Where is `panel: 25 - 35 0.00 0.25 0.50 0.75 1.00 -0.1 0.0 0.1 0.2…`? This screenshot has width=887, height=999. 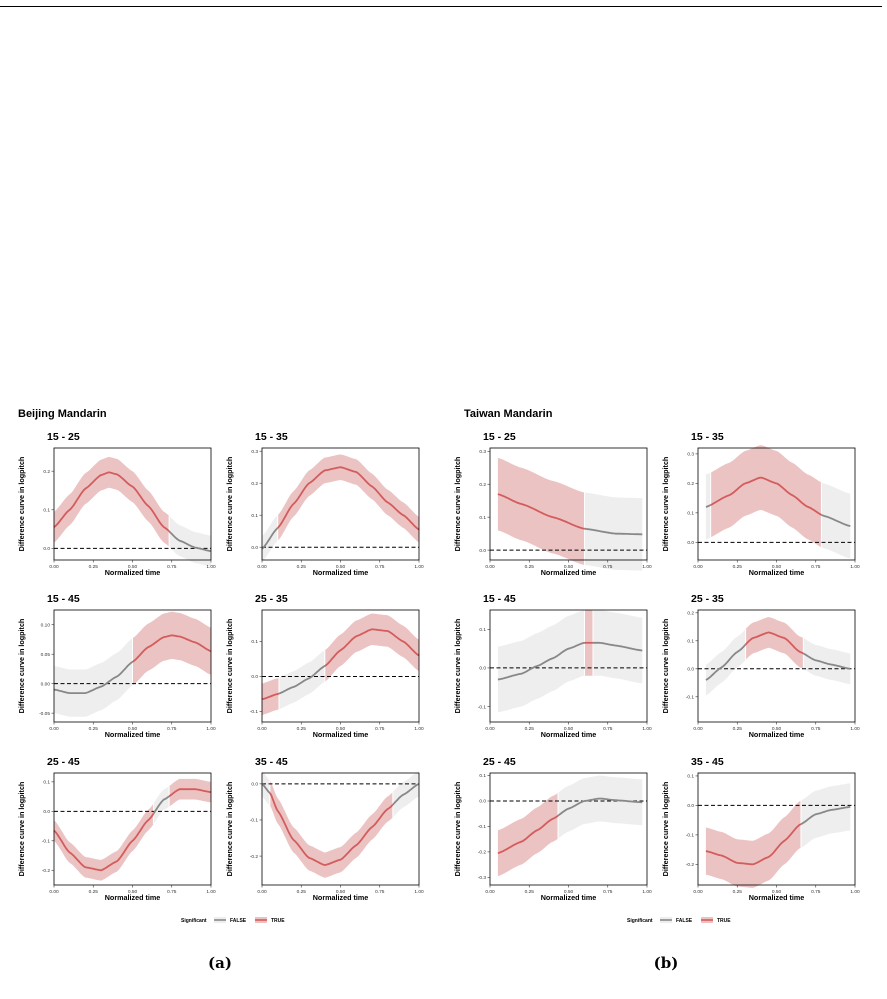
panel: 25 - 35 0.00 0.25 0.50 0.75 1.00 -0.1 0.0 0.1 0.2… is located at coordinates (760, 666).